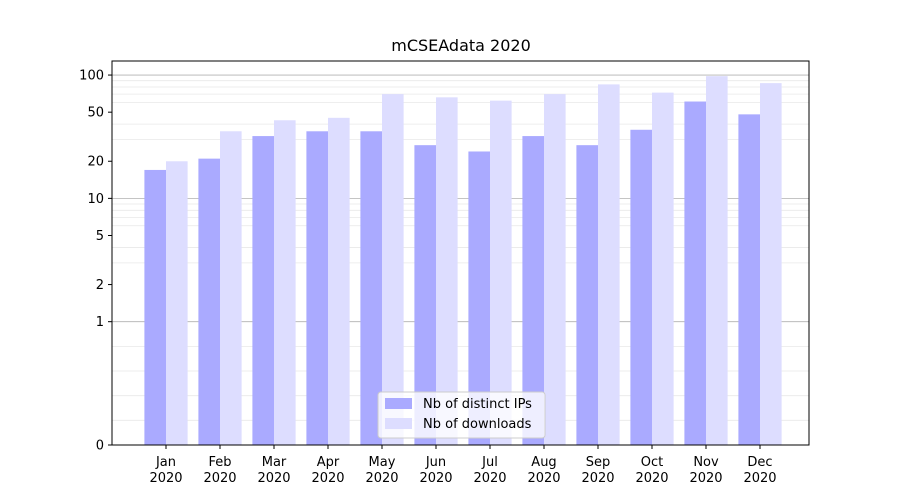  Describe the element at coordinates (100, 236) in the screenshot. I see `y-tick-label: 5` at that location.